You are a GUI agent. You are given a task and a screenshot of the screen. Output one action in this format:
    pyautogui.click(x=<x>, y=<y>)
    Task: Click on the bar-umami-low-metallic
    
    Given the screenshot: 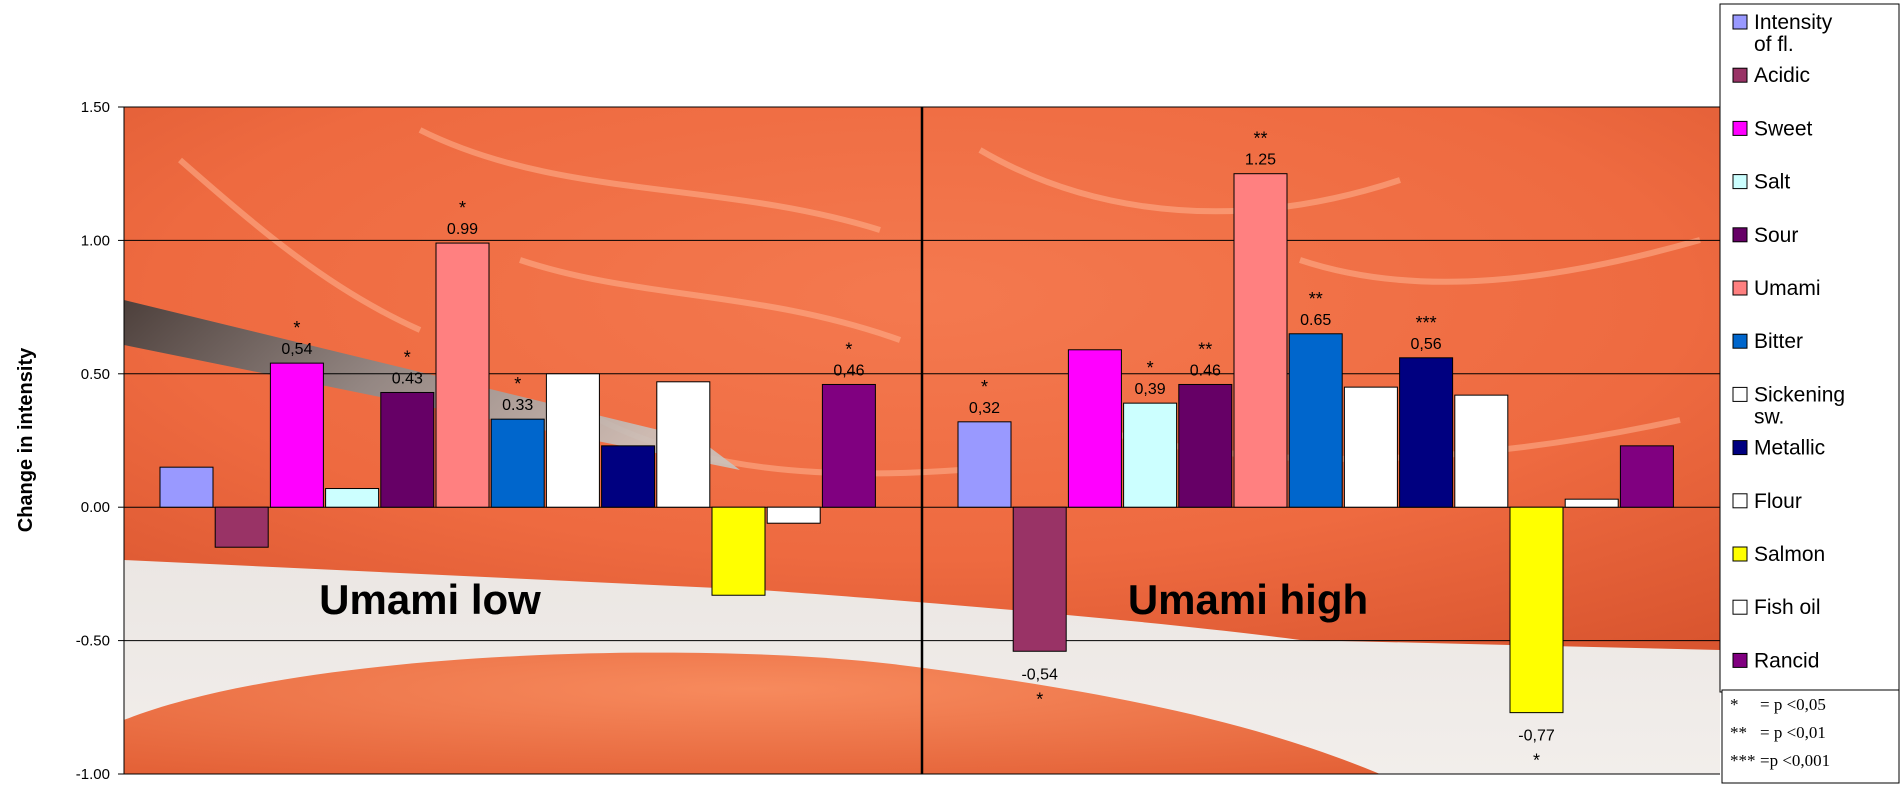 What is the action you would take?
    pyautogui.click(x=628, y=476)
    